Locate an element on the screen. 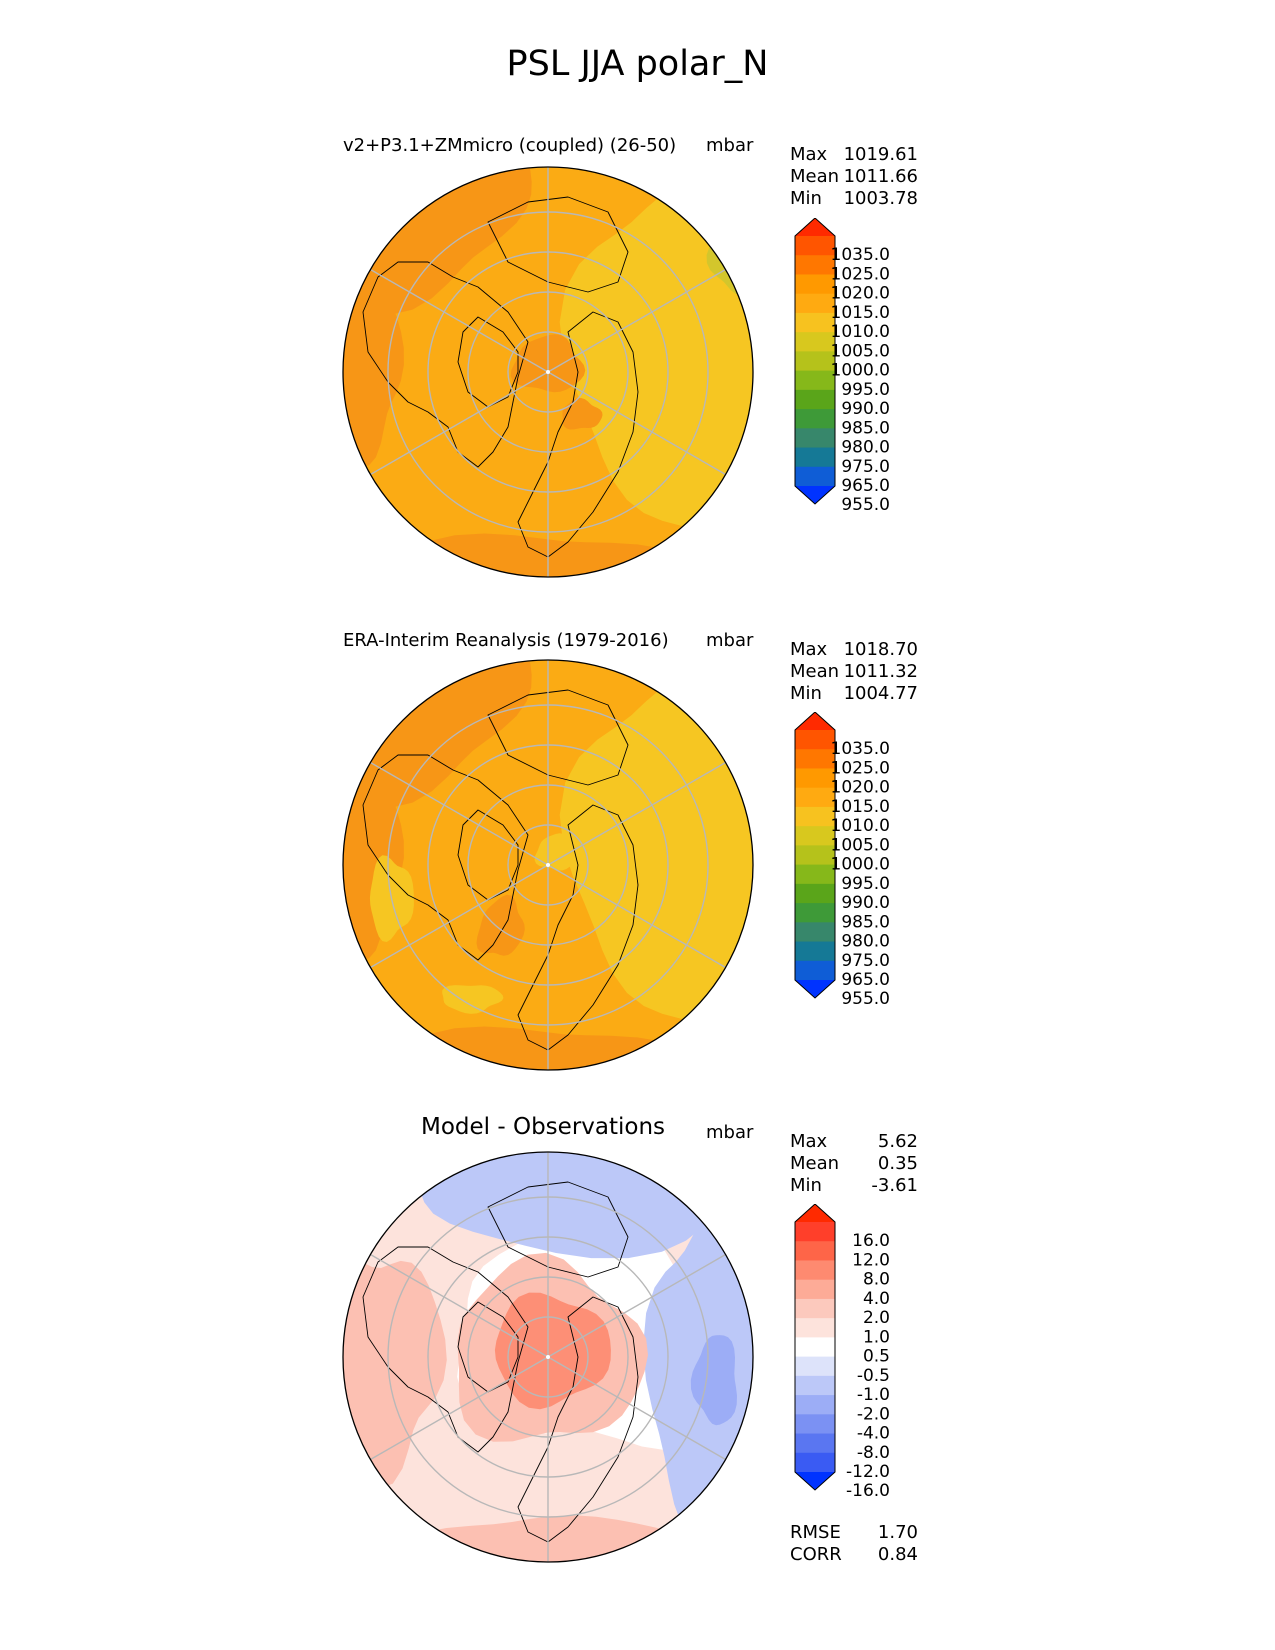 The height and width of the screenshot is (1650, 1275). field-region-positive-strong is located at coordinates (552, 1351).